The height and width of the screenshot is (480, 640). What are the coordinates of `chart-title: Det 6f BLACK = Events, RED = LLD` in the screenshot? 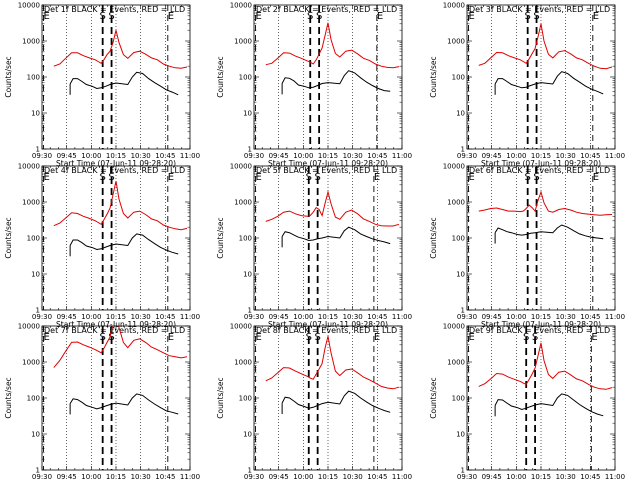 It's located at (539, 170).